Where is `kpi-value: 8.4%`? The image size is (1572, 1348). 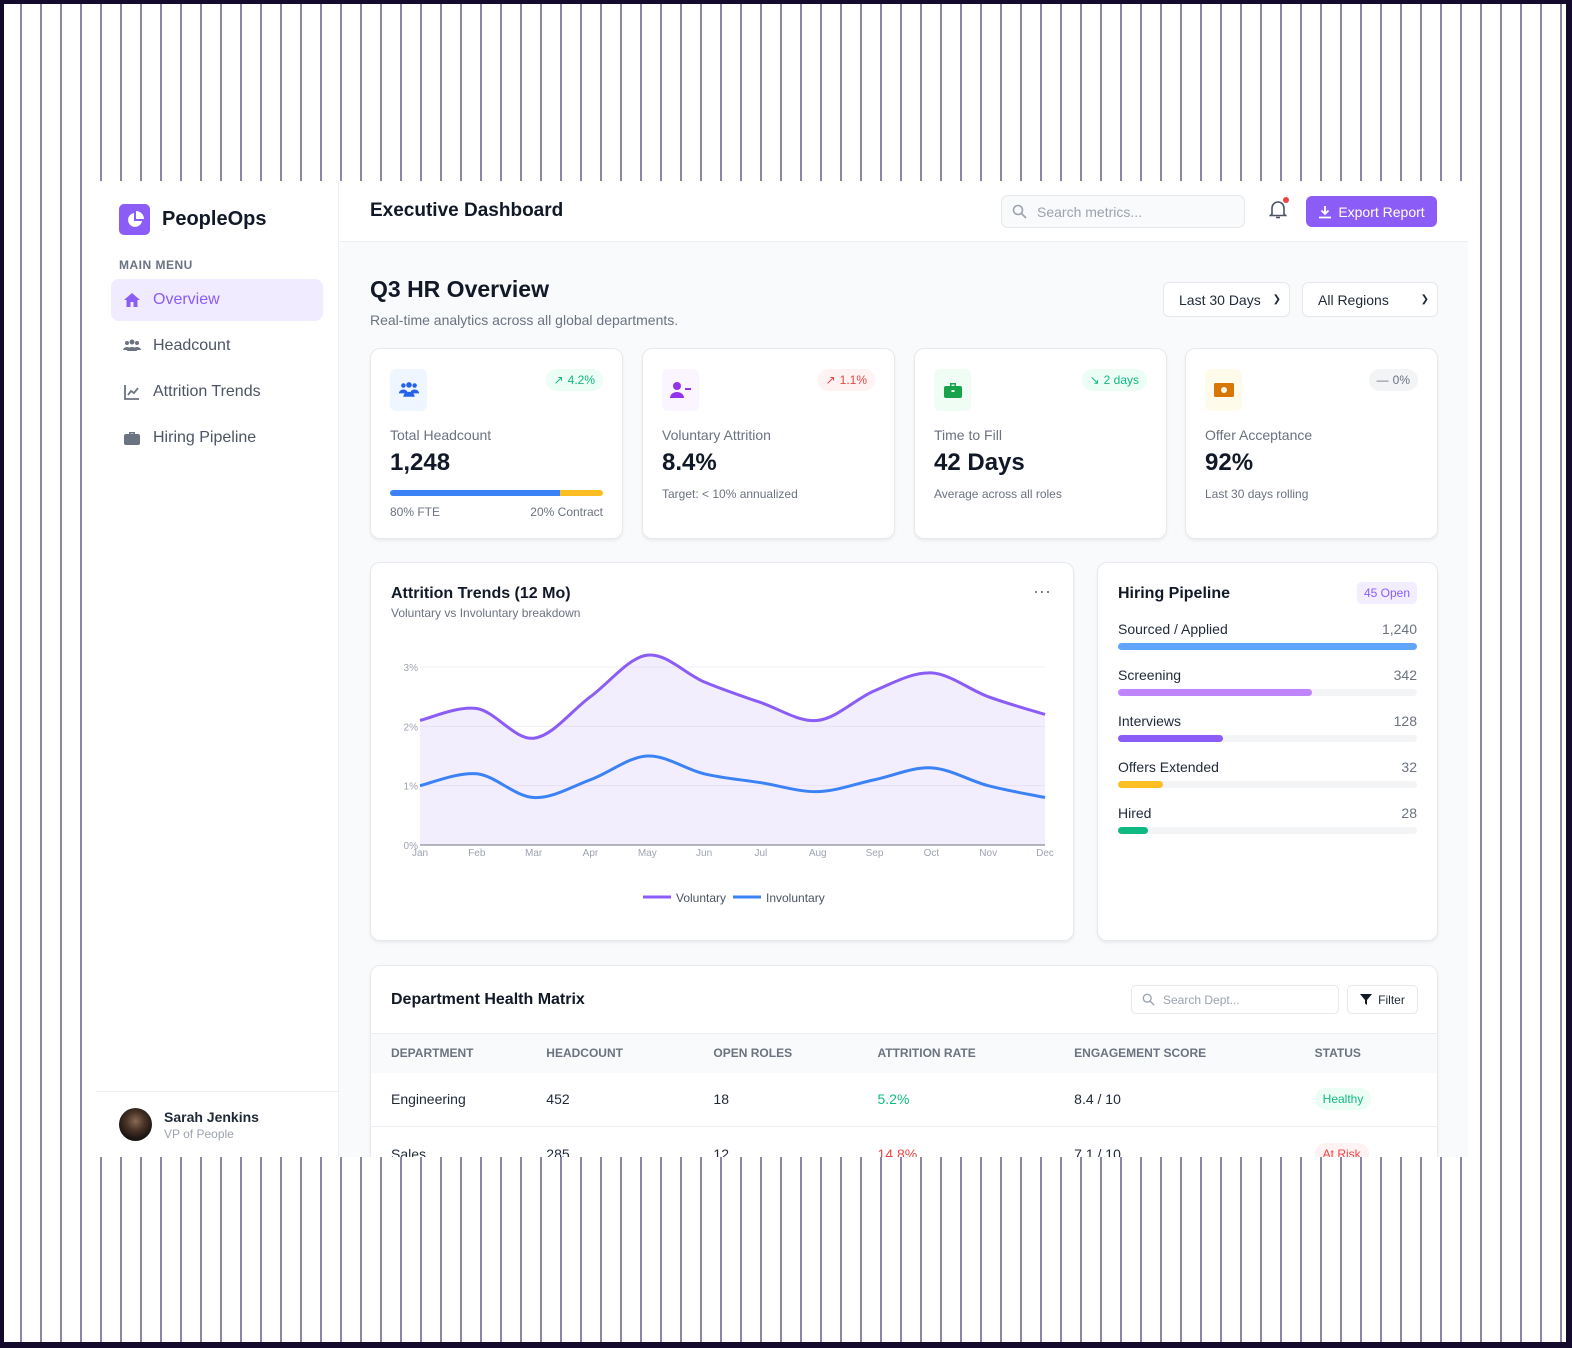 kpi-value: 8.4% is located at coordinates (689, 462).